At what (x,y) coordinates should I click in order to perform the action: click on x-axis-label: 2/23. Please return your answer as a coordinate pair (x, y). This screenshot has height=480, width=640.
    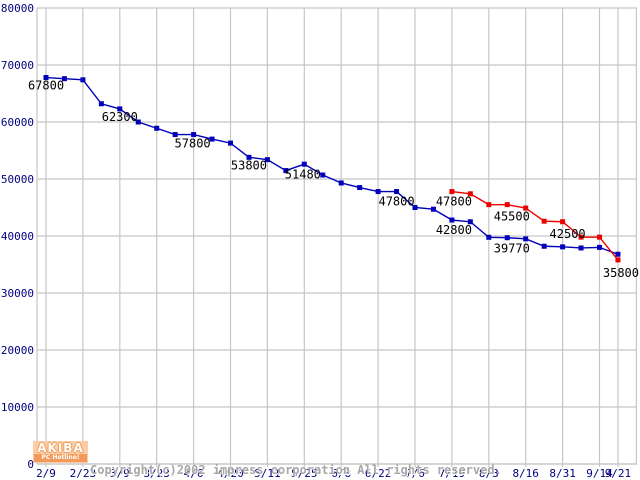
    Looking at the image, I should click on (83, 473).